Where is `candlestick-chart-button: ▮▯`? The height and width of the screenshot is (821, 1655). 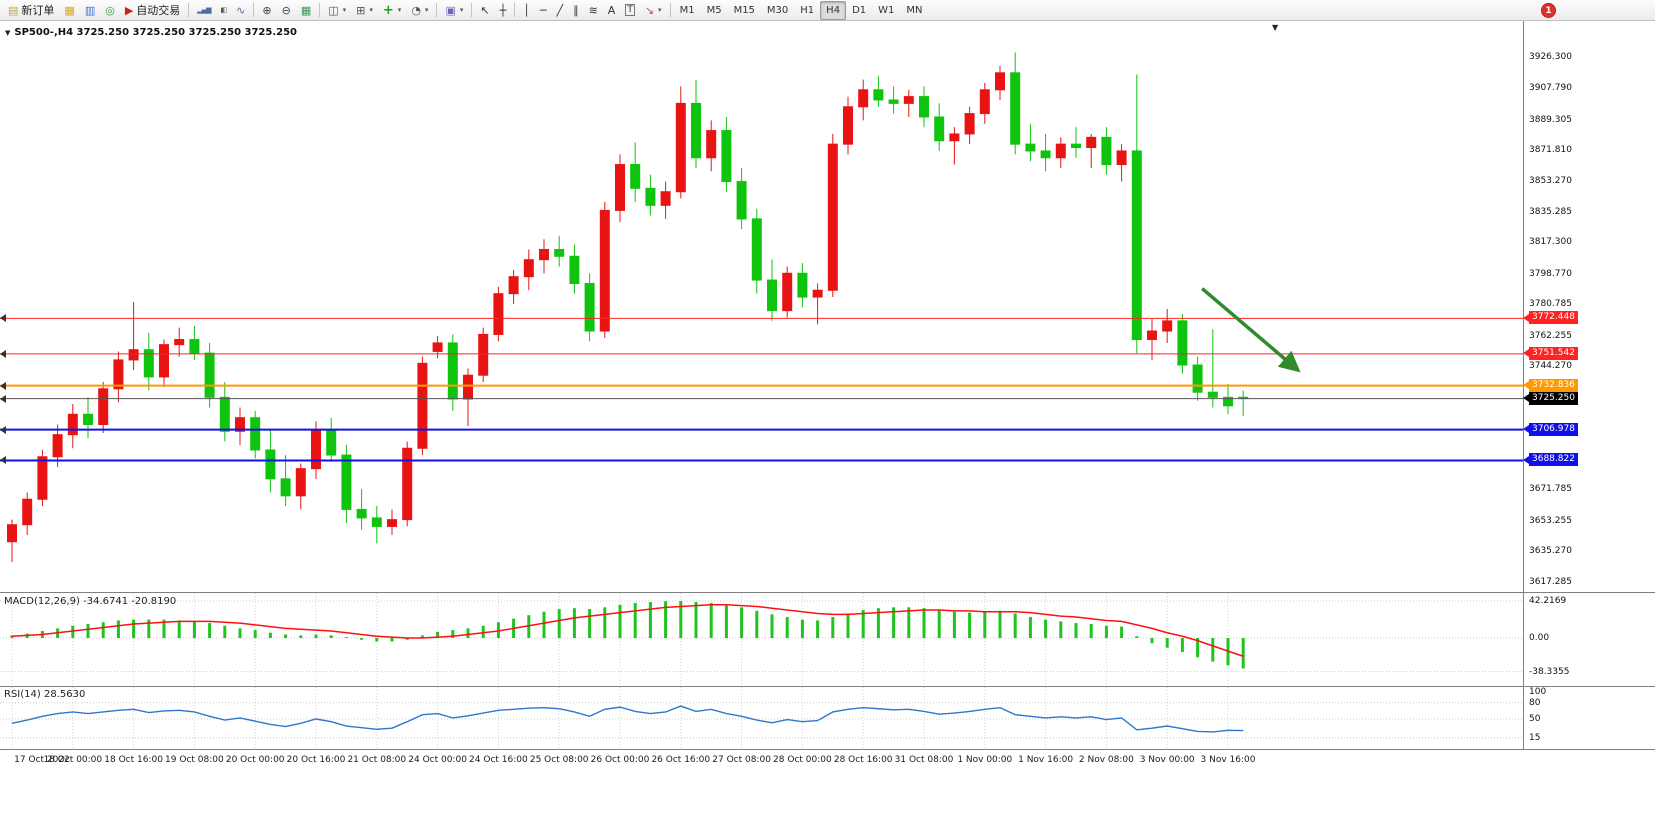 candlestick-chart-button: ▮▯ is located at coordinates (223, 10).